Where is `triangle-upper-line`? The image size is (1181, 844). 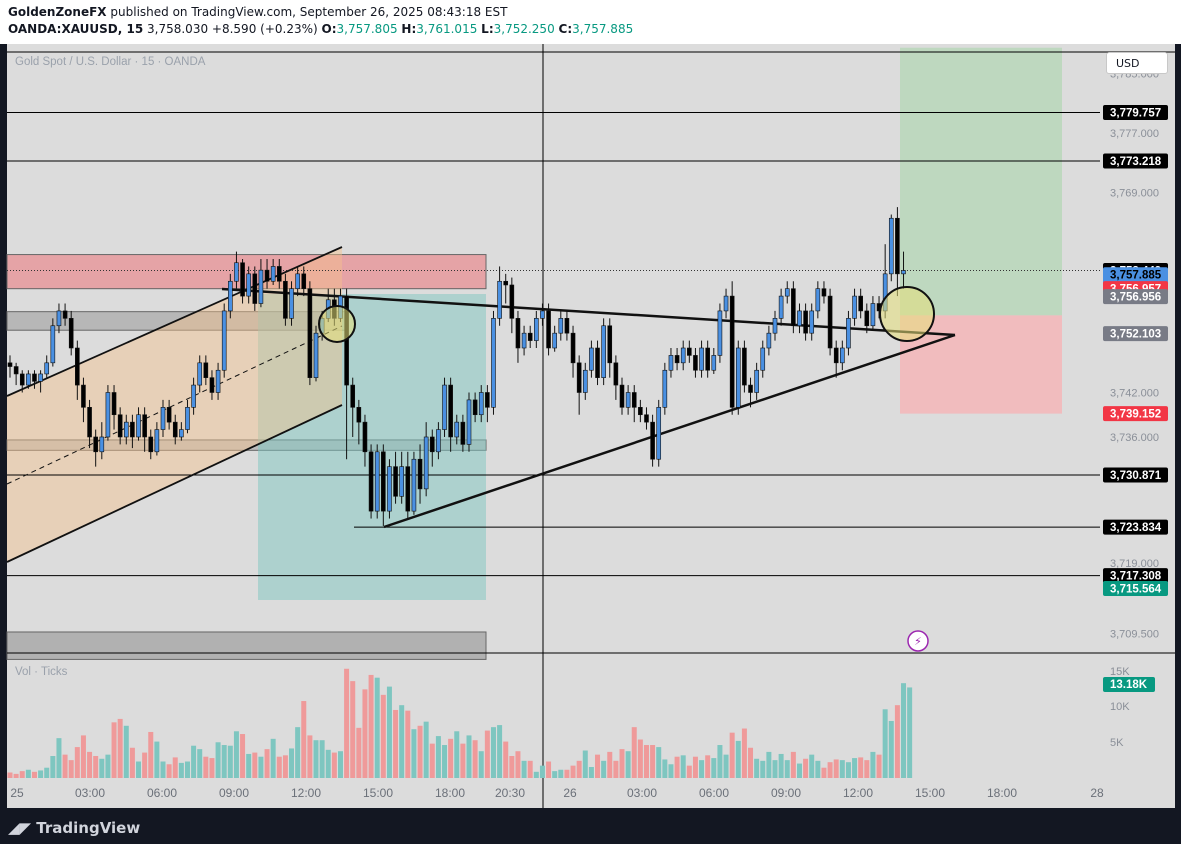 triangle-upper-line is located at coordinates (588, 312).